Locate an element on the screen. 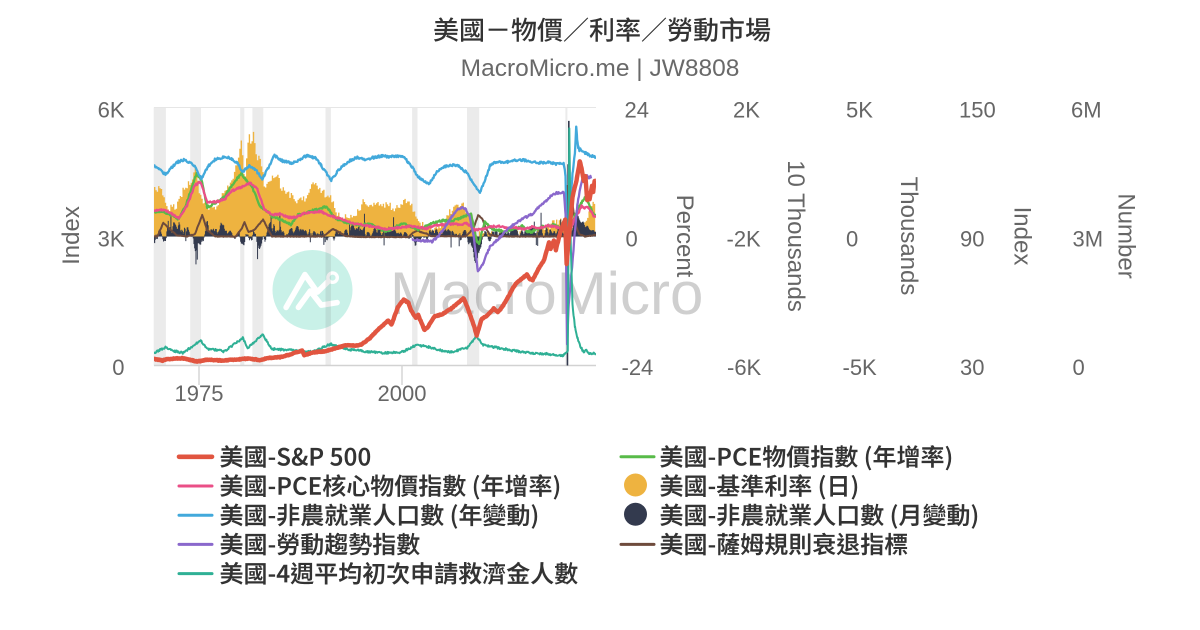 This screenshot has width=1200, height=630. svg-text: Number is located at coordinates (1126, 235).